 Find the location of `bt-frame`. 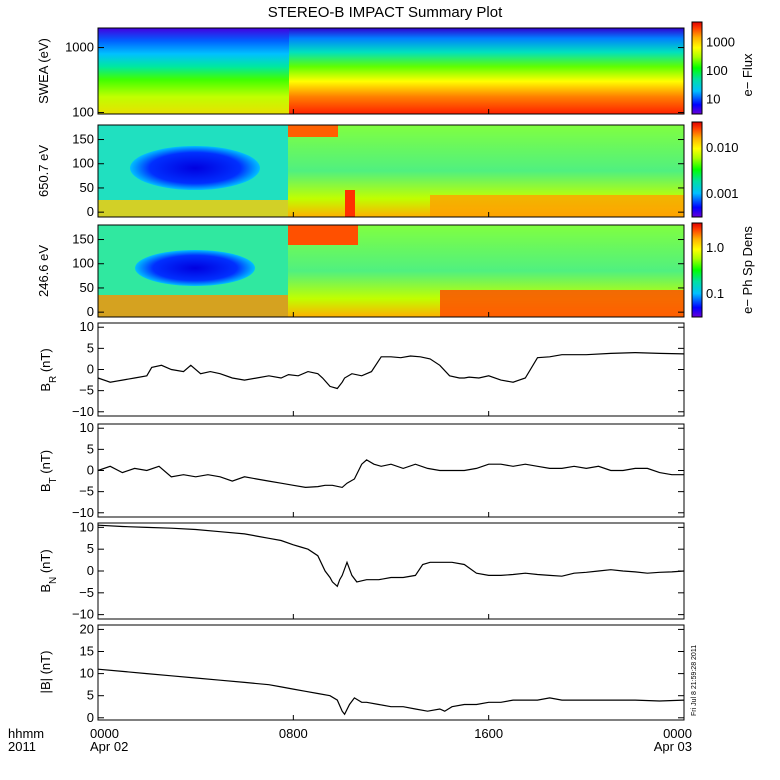

bt-frame is located at coordinates (391, 470).